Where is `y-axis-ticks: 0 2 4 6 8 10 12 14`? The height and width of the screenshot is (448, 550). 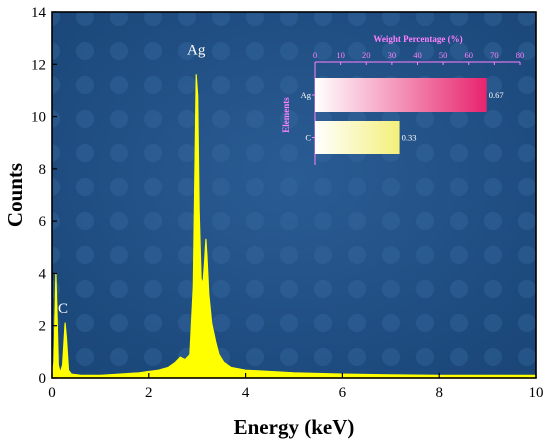
y-axis-ticks: 0 2 4 6 8 10 12 14 is located at coordinates (44, 196).